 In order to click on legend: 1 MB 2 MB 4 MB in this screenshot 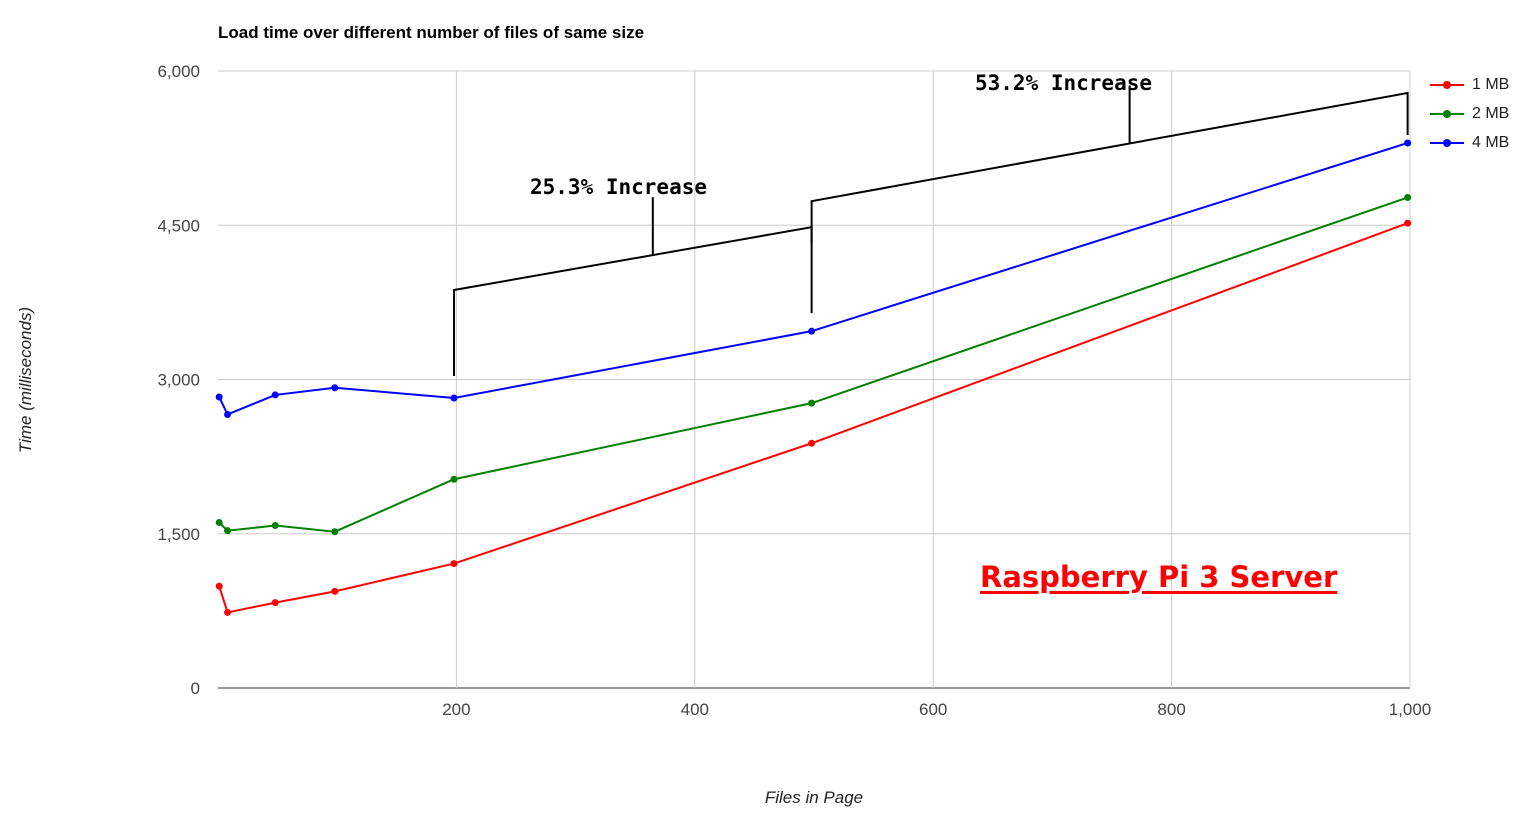, I will do `click(1469, 113)`.